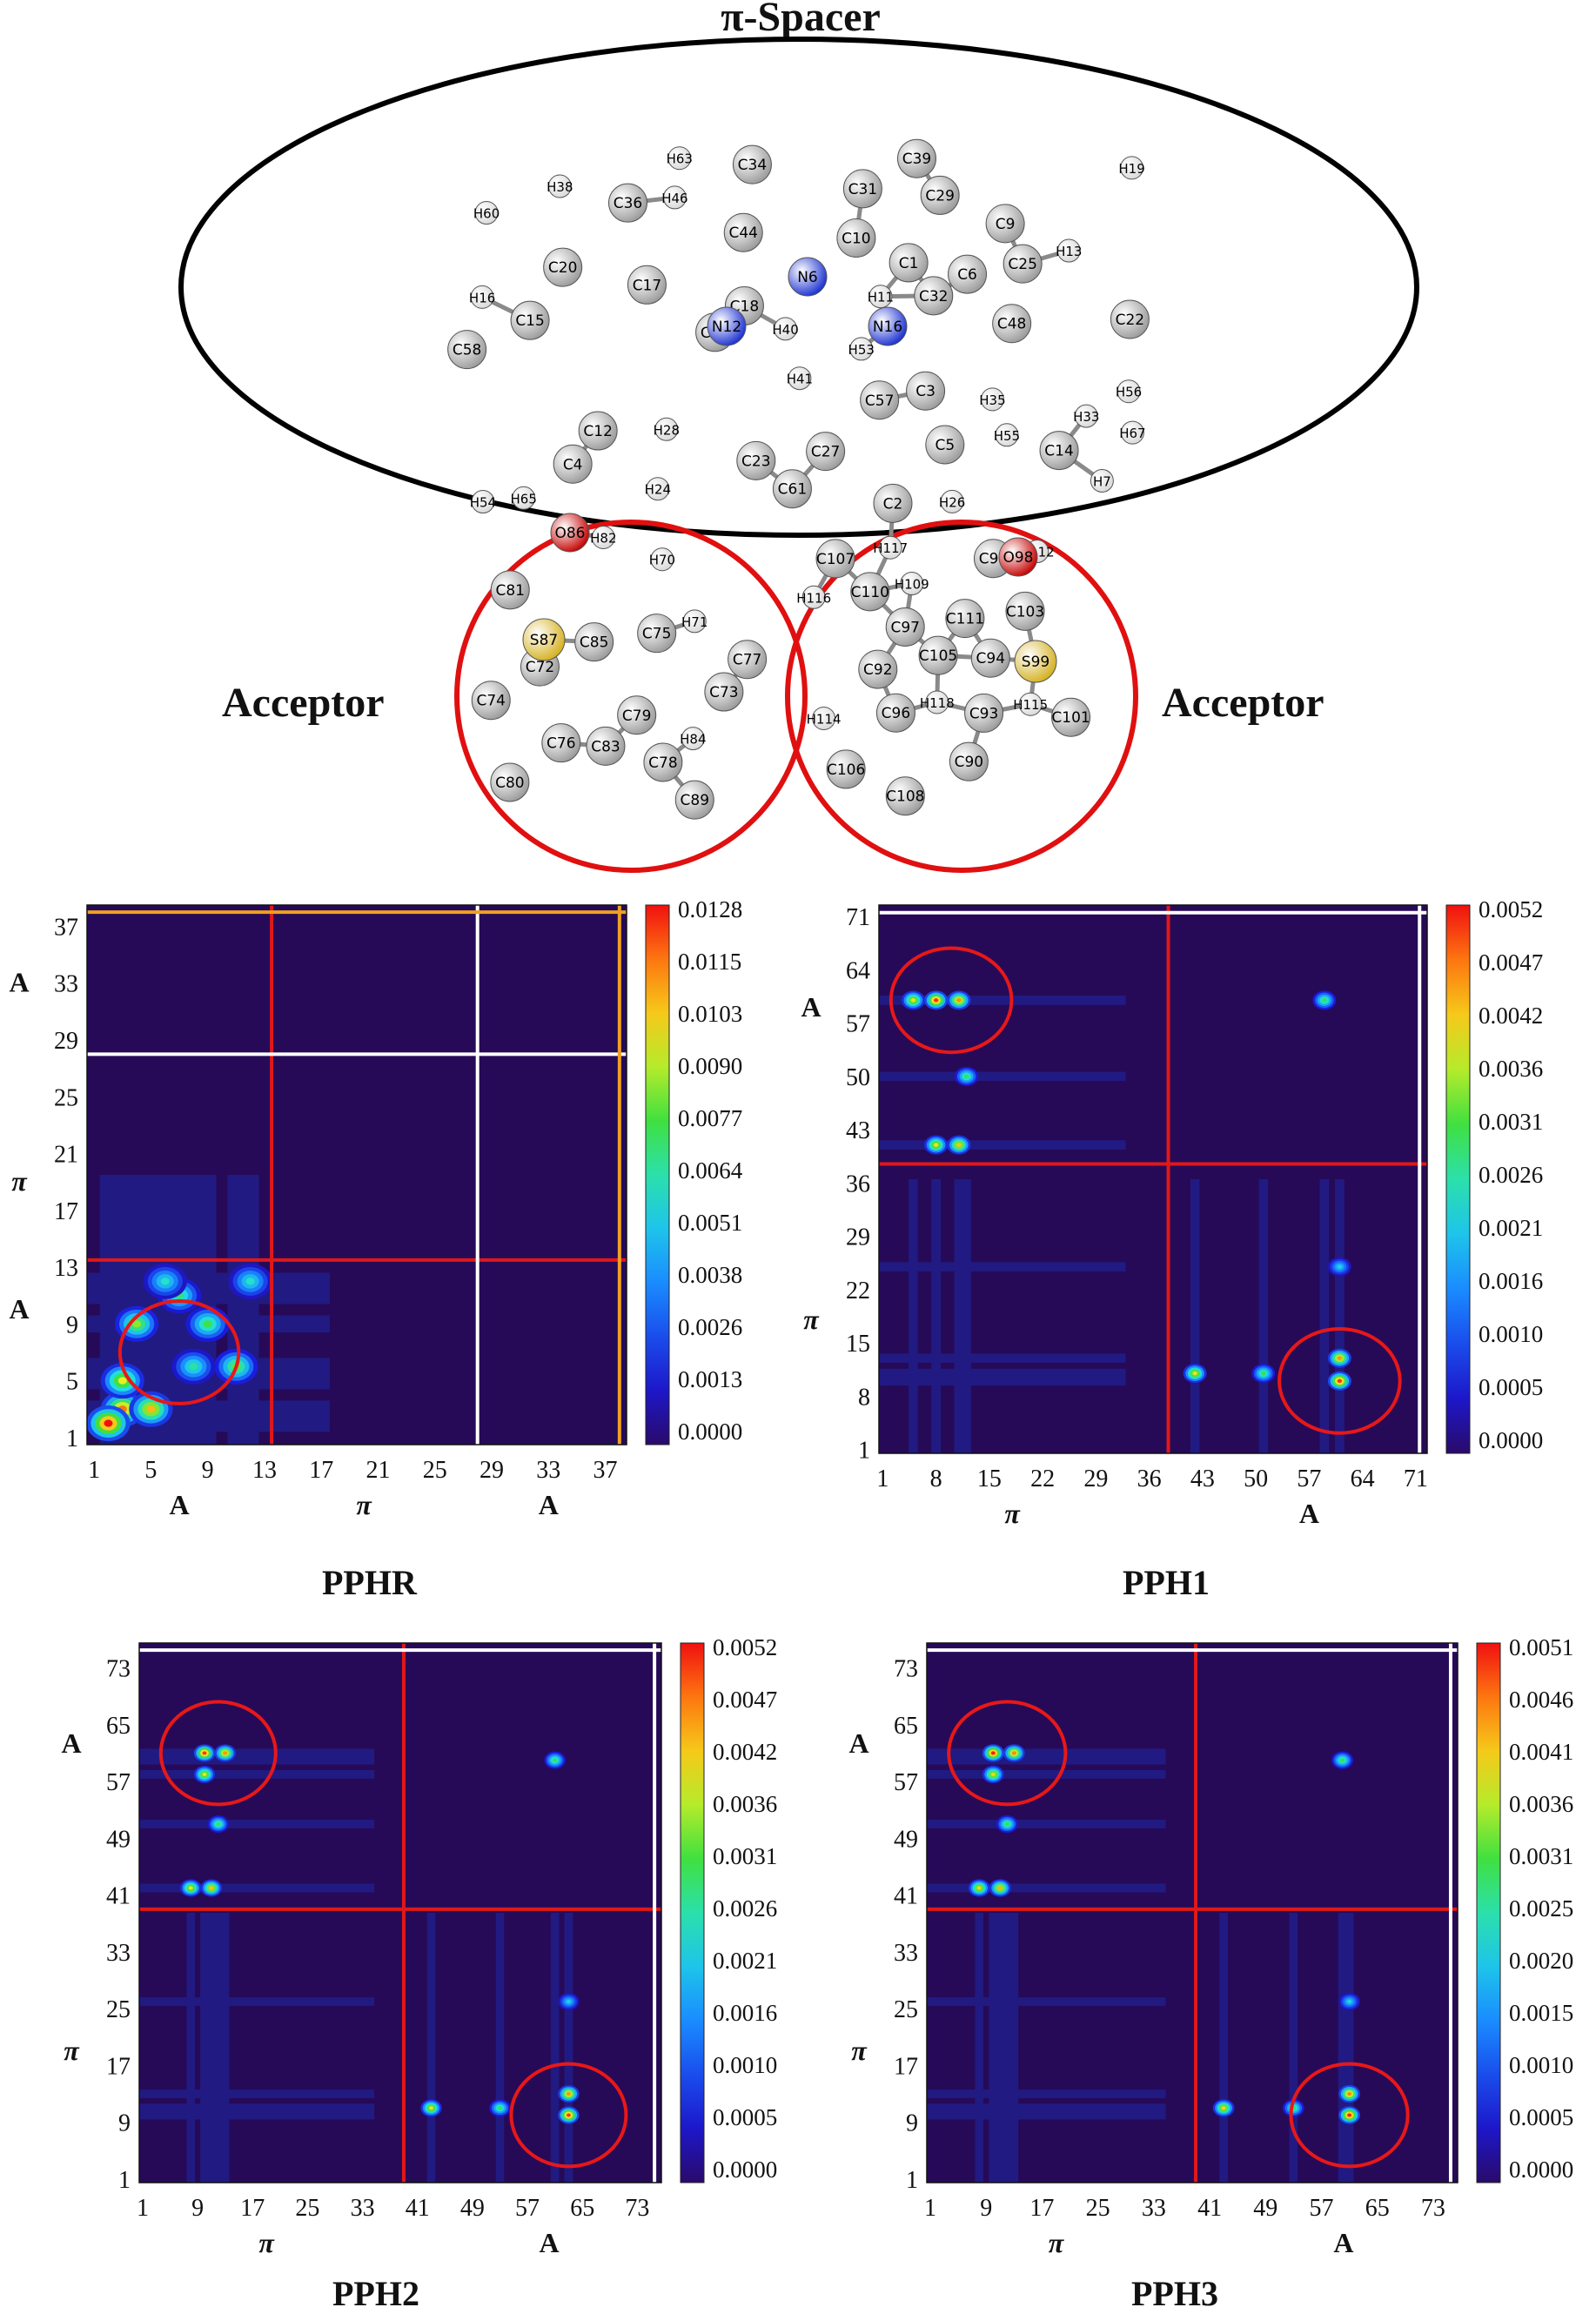 Image resolution: width=1596 pixels, height=2314 pixels. I want to click on y-tick-label: 43, so click(858, 1130).